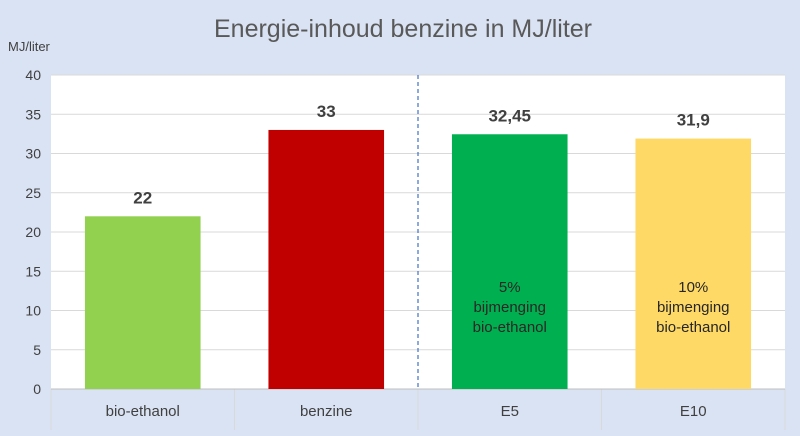  I want to click on y-tick-label: 10, so click(33, 311).